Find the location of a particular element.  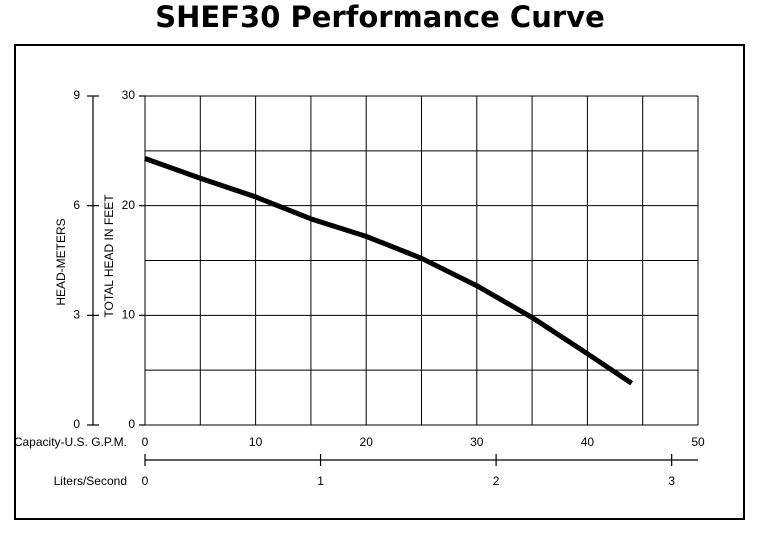

x-tick-label: 0 is located at coordinates (145, 442).